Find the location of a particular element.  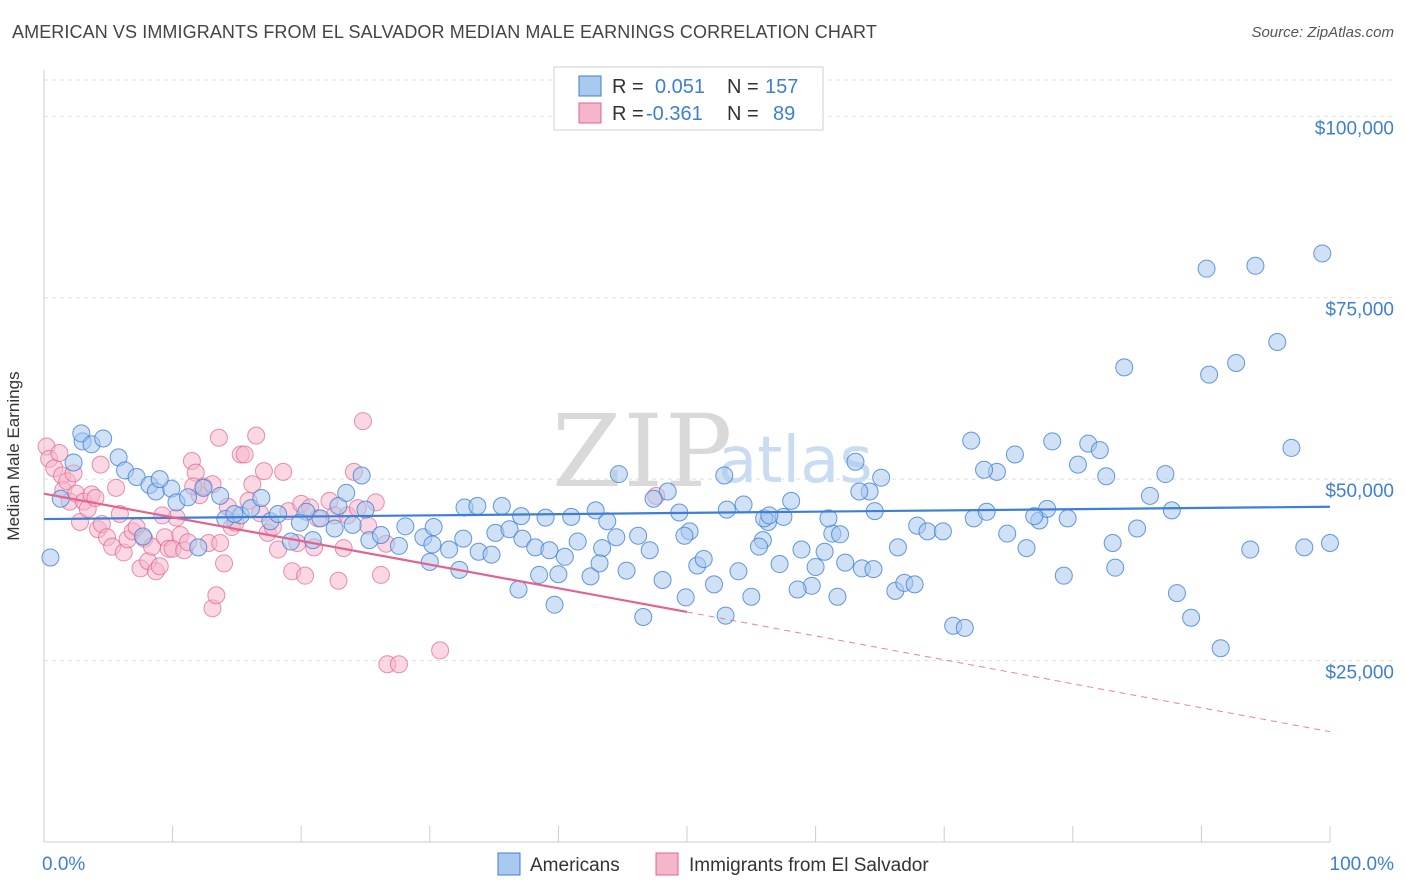

bottom-legend-swatch-americans is located at coordinates (509, 864).